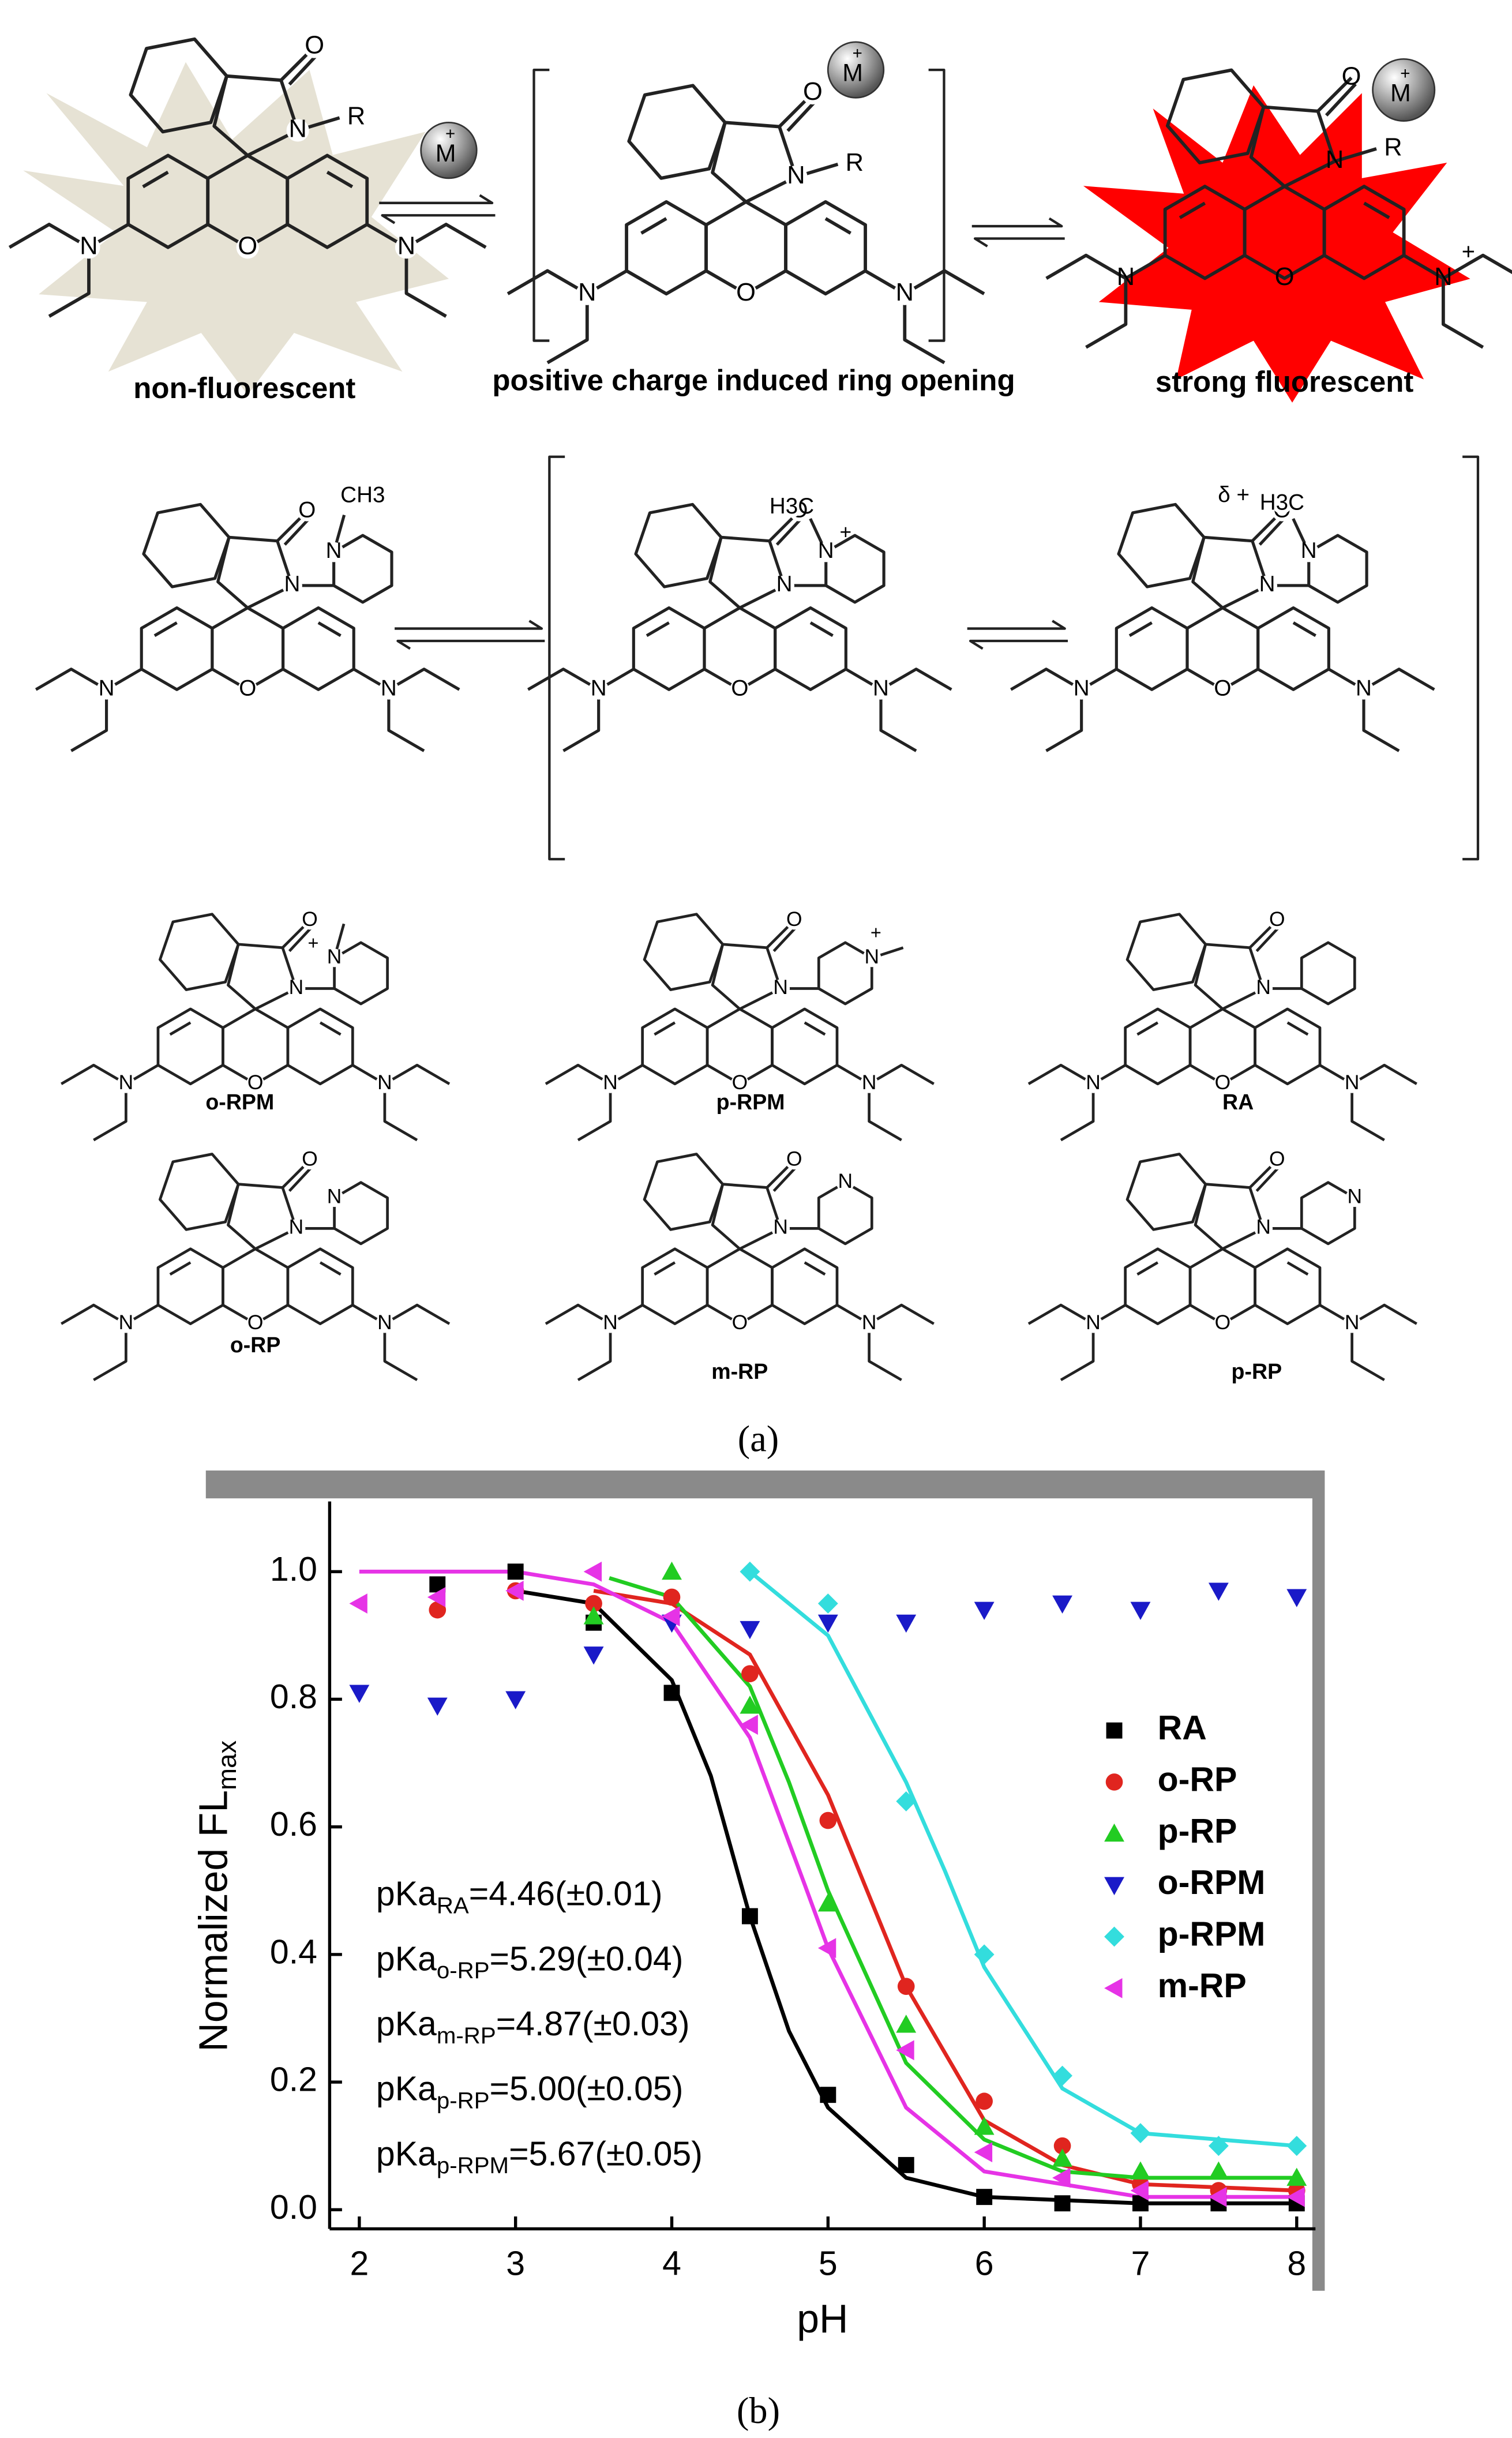 This screenshot has width=1512, height=2438. I want to click on compound-label: p-RPM, so click(750, 1102).